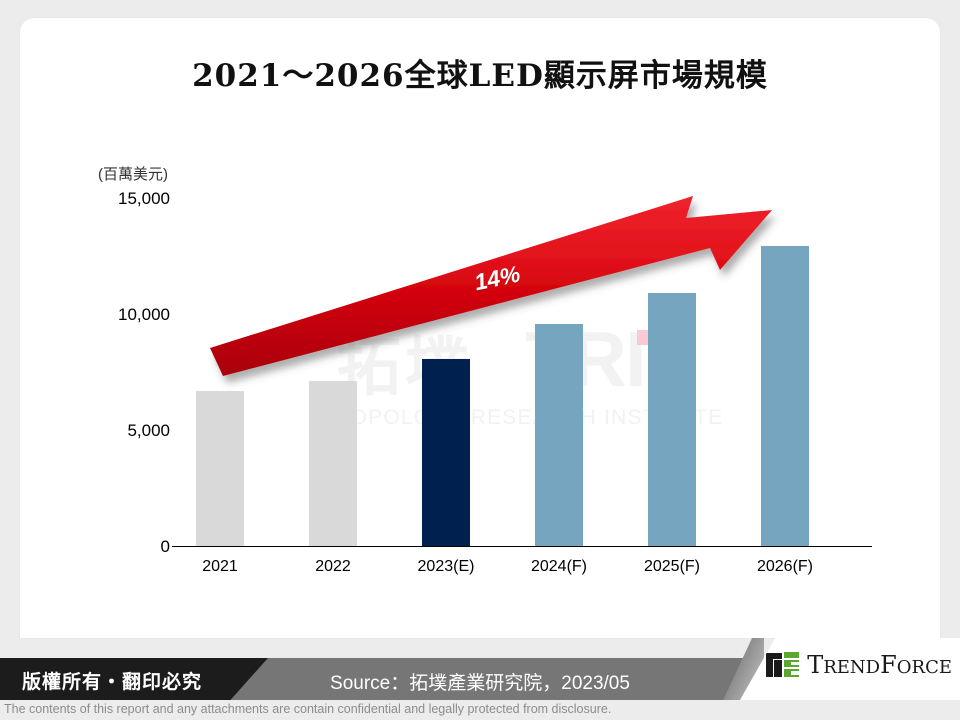  Describe the element at coordinates (924, 667) in the screenshot. I see `logo-rest-orce: ORCE` at that location.